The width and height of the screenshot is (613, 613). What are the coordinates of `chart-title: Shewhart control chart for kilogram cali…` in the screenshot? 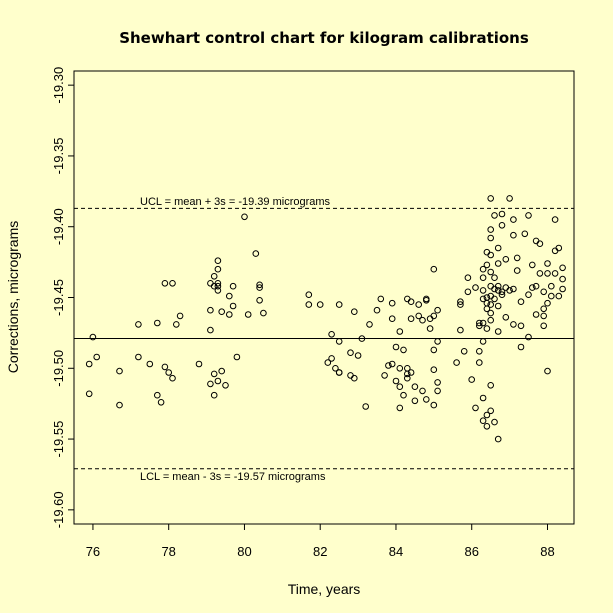 It's located at (324, 38).